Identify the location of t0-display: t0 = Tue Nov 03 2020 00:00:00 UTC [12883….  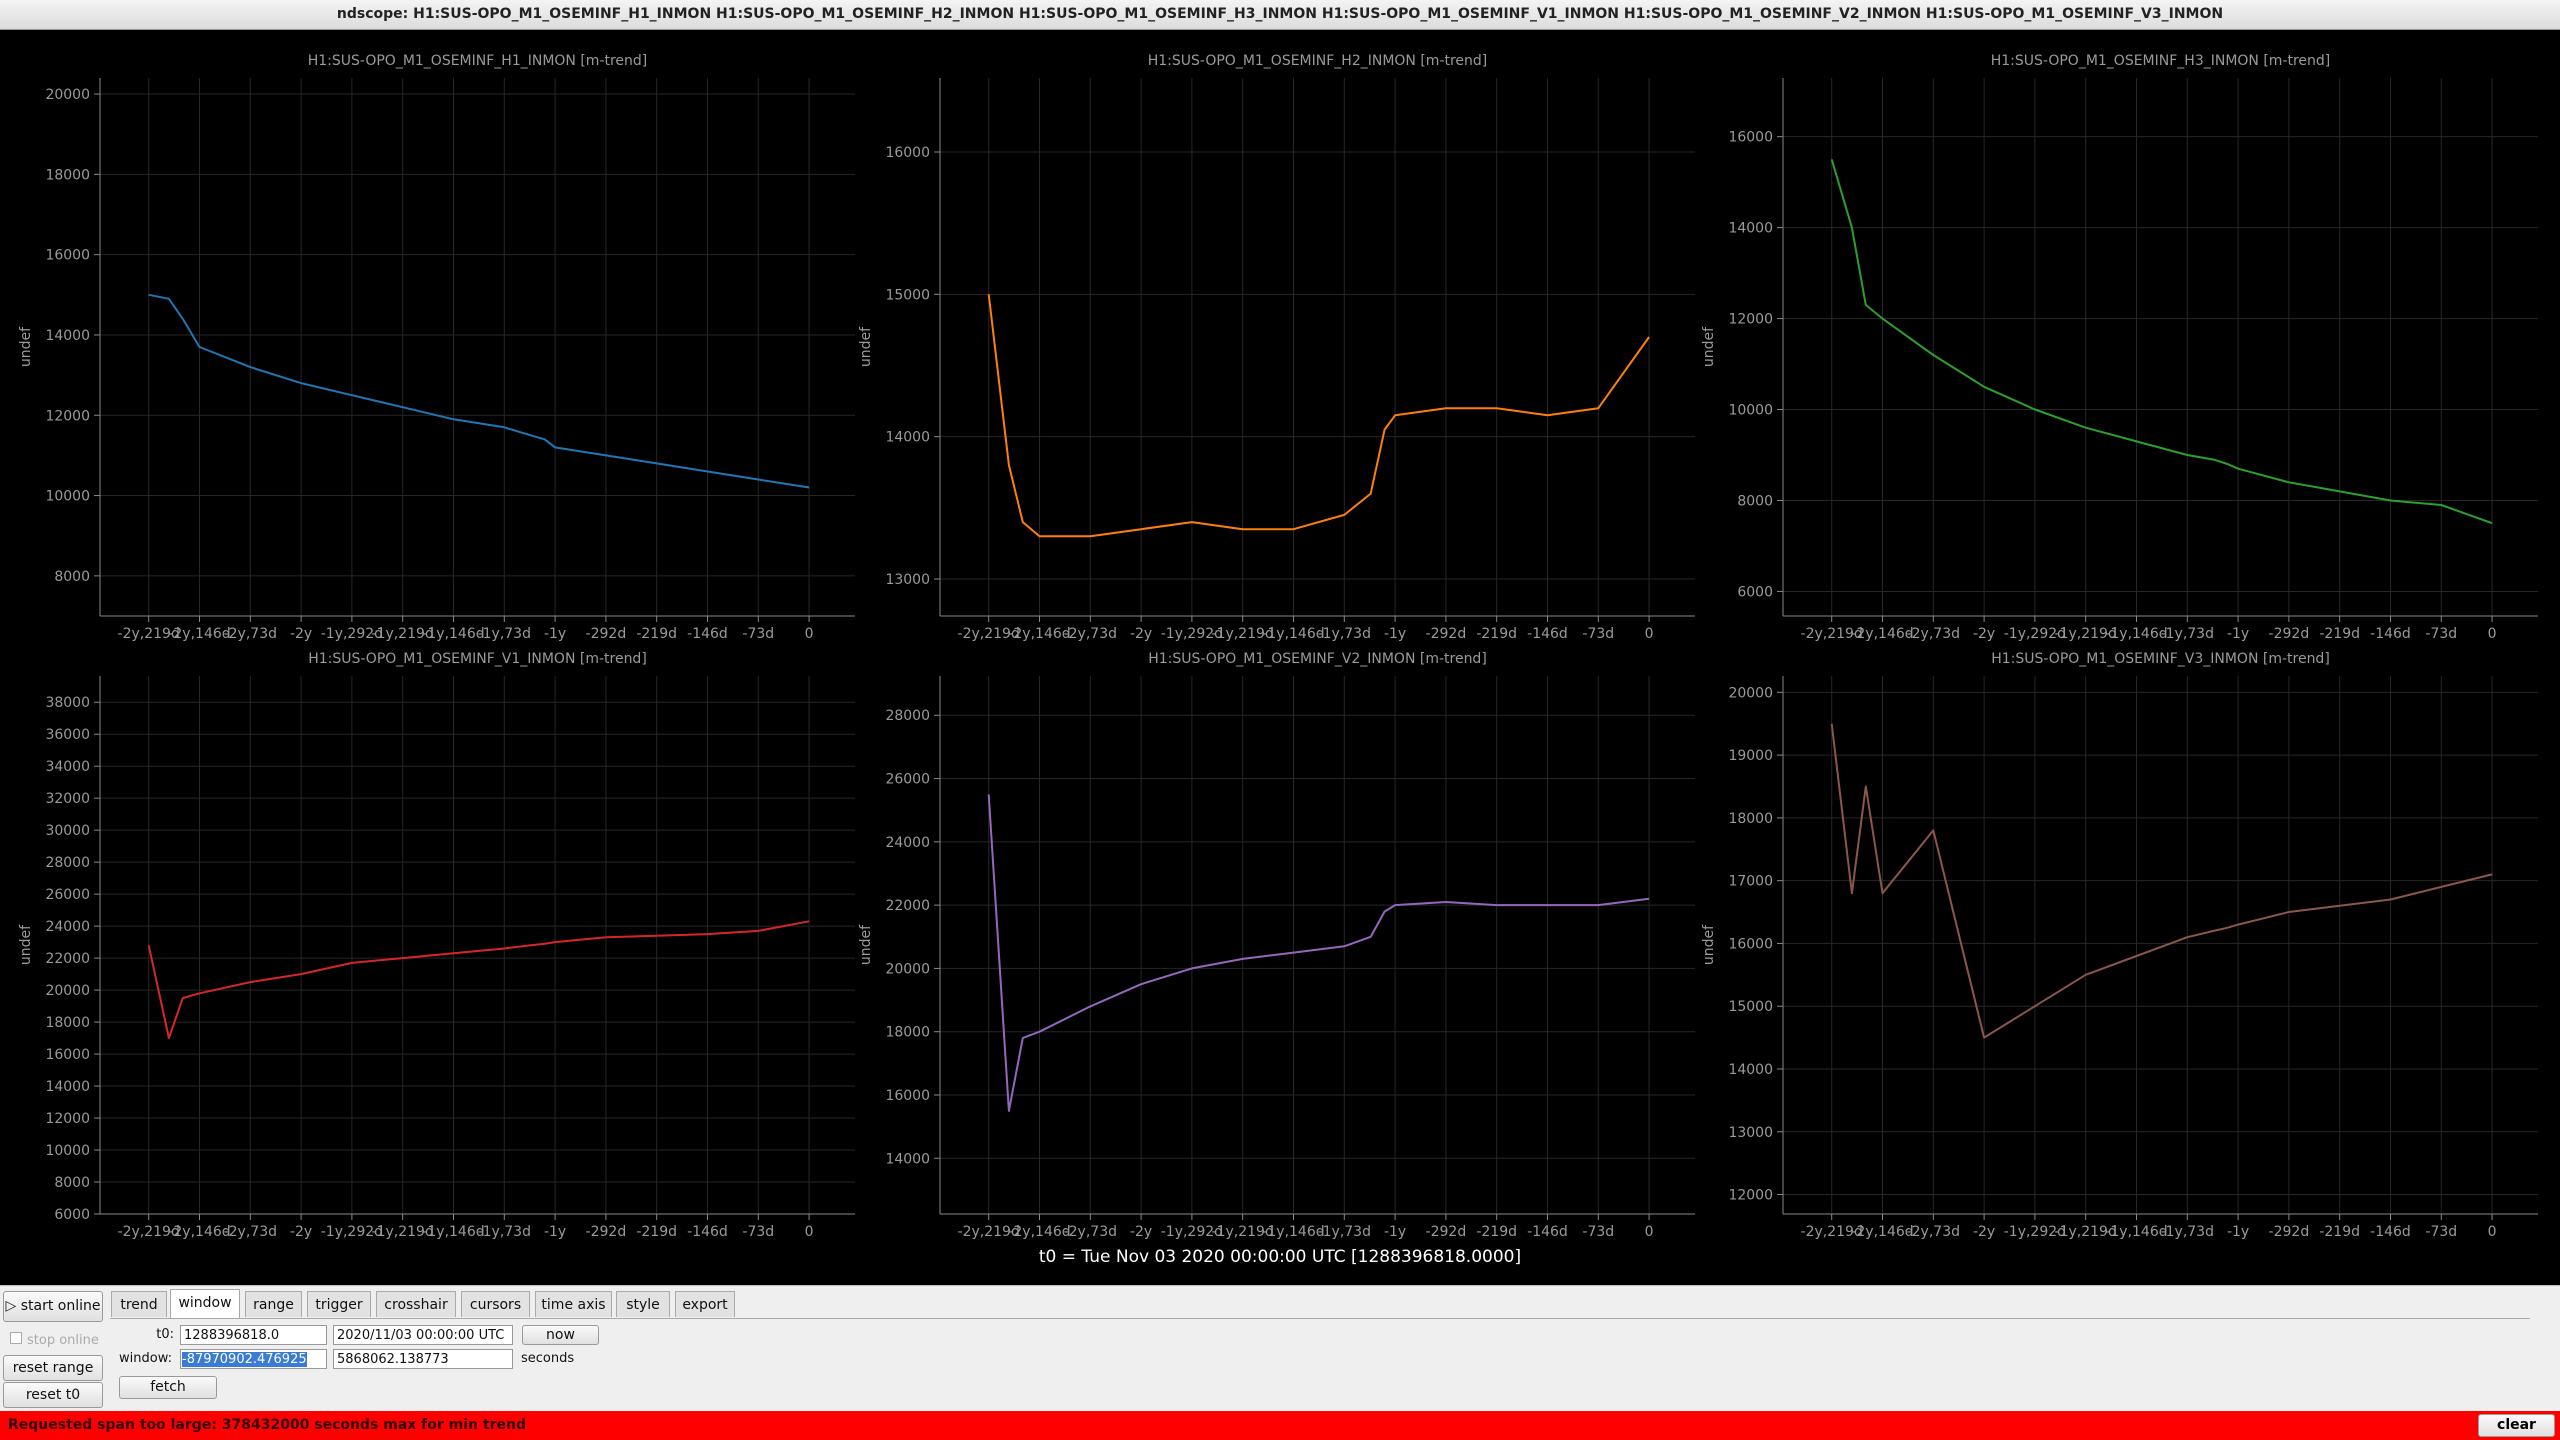
(1280, 1257).